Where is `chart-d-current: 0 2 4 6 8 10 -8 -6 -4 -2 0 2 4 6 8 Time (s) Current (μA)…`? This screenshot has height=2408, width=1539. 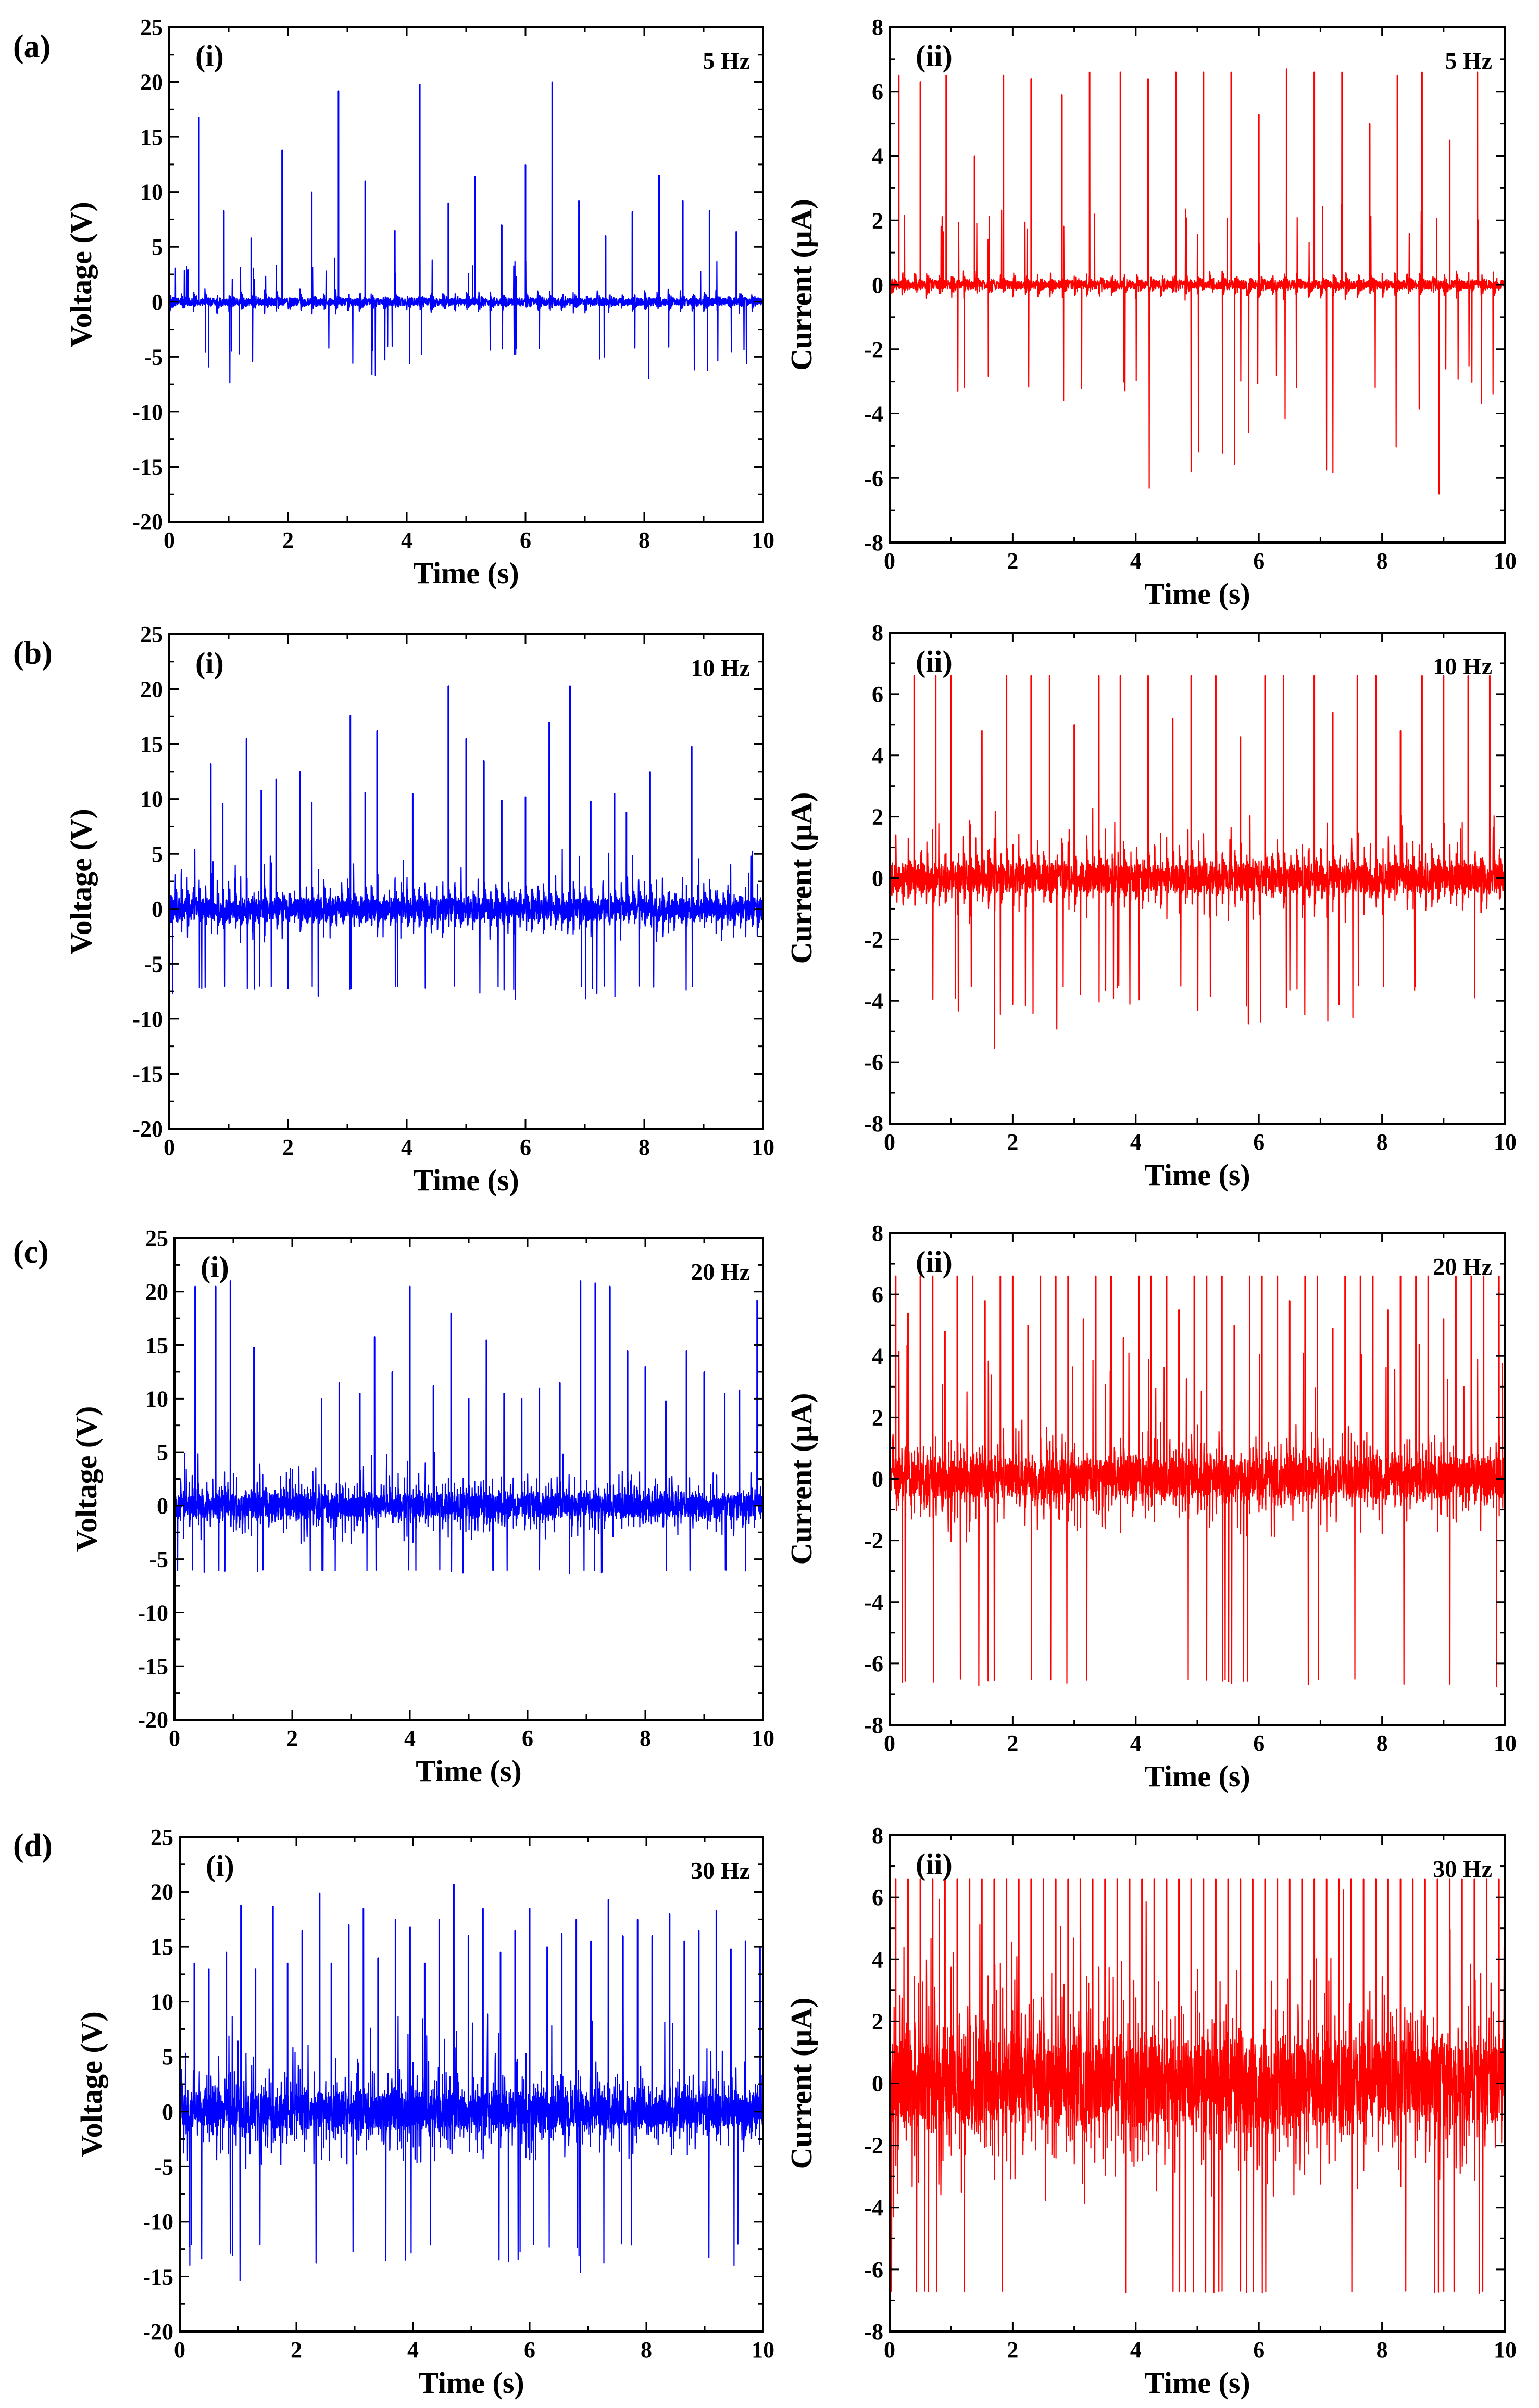 chart-d-current: 0 2 4 6 8 10 -8 -6 -4 -2 0 2 4 6 8 Time (s) Current (μA)… is located at coordinates (1150, 2112).